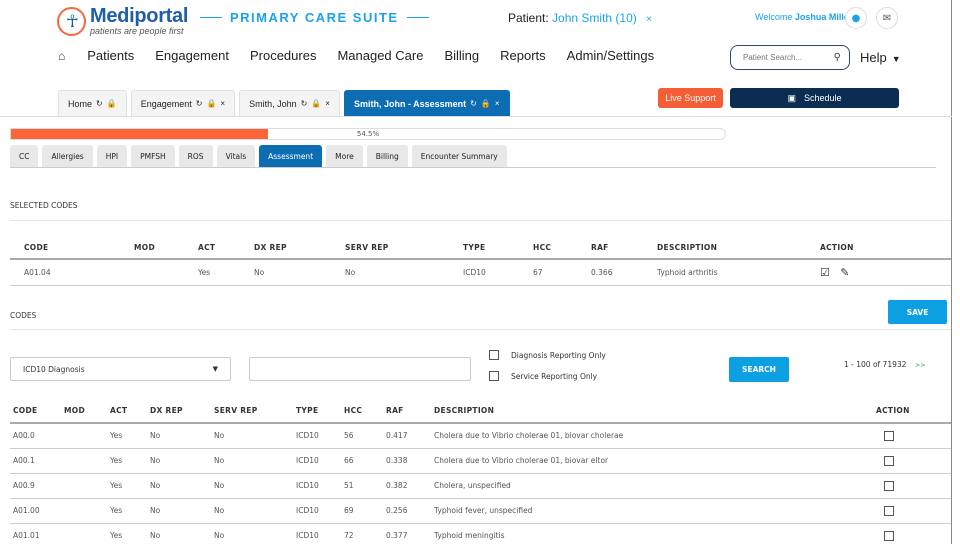 This screenshot has height=544, width=960. Describe the element at coordinates (24, 156) in the screenshot. I see `tab-cc: CC` at that location.